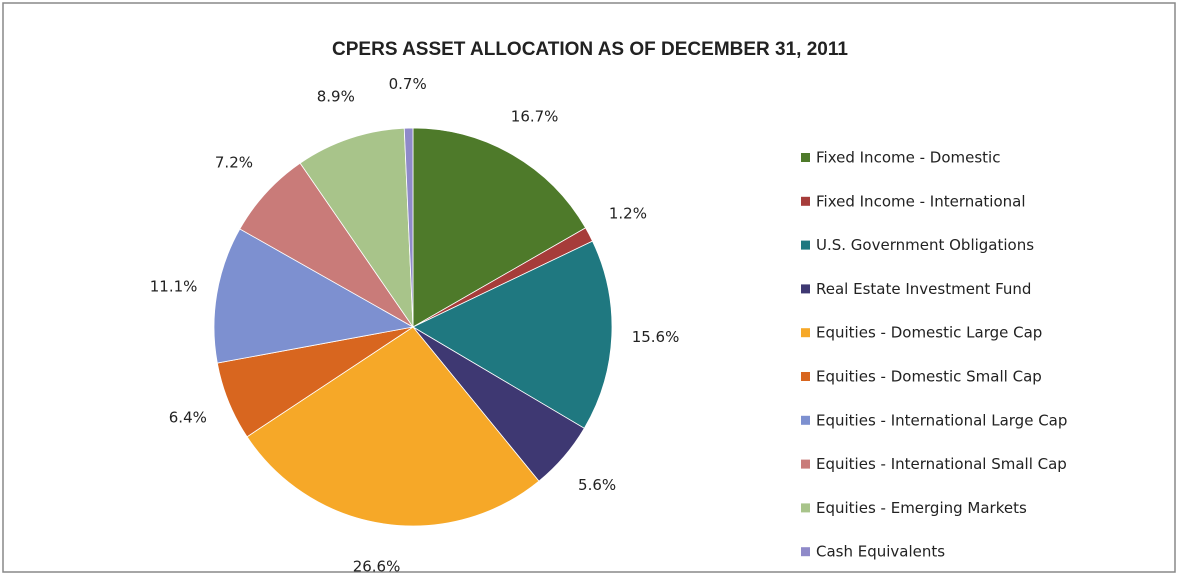  I want to click on data-label: 7.2%, so click(234, 163).